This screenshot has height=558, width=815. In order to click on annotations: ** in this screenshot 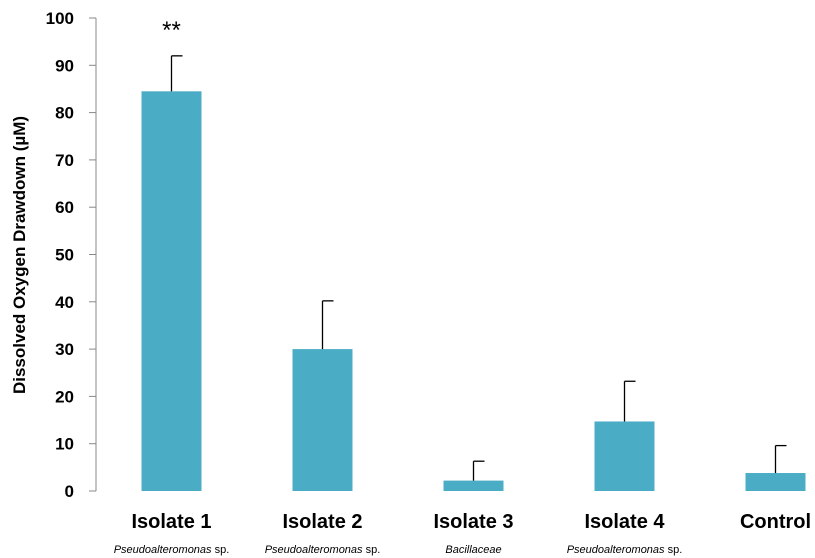, I will do `click(171, 30)`.